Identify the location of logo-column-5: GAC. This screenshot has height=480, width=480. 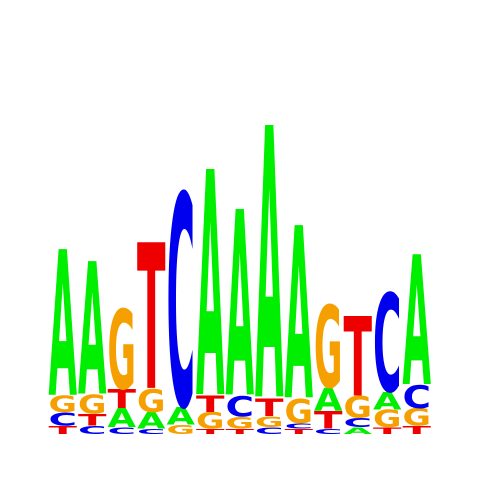
(181, 305).